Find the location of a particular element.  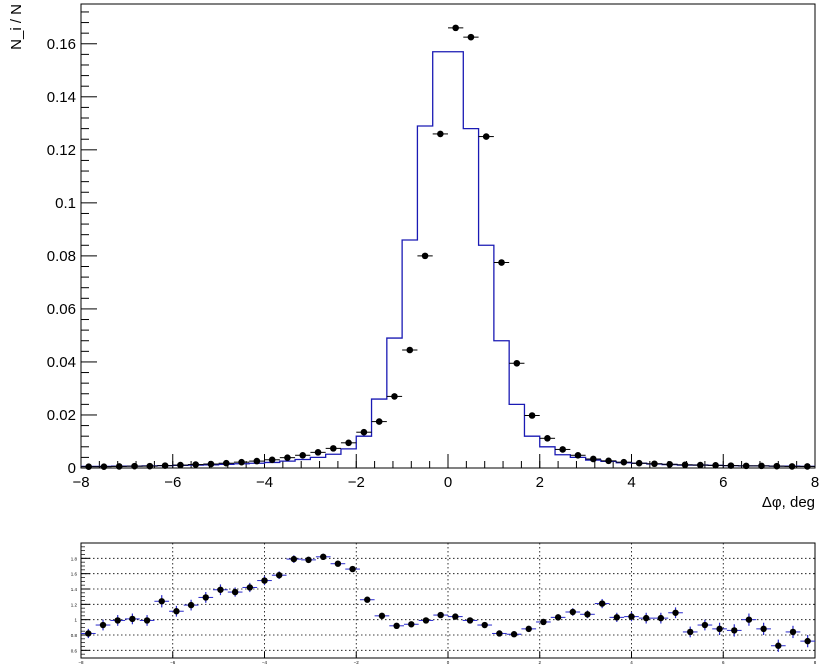

ratio-x-tick-label: 0 is located at coordinates (448, 662).